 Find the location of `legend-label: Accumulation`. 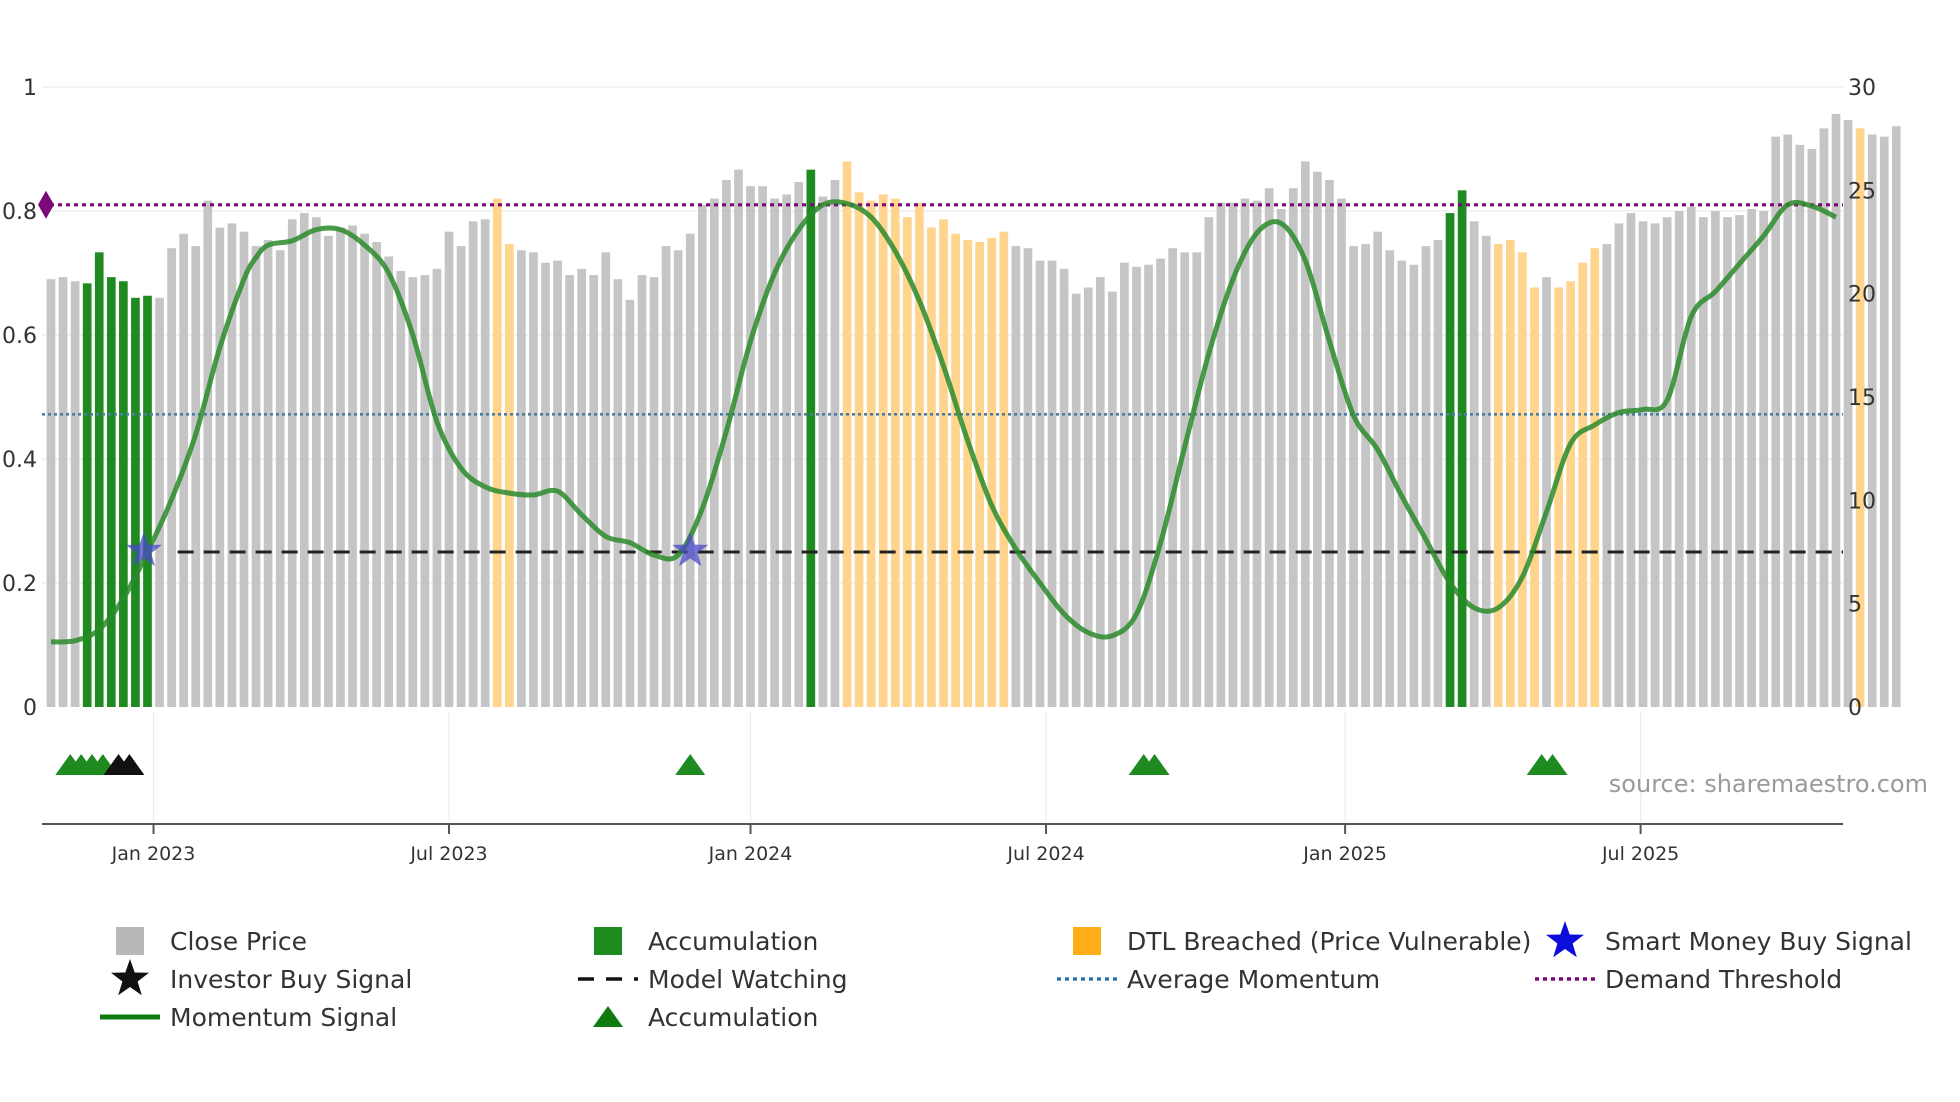

legend-label: Accumulation is located at coordinates (733, 941).